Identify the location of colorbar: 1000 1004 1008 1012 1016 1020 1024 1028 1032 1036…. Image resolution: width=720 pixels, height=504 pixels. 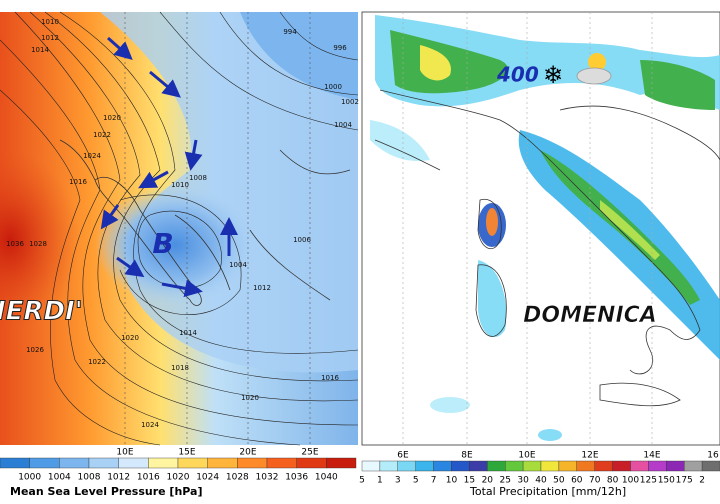
(178, 470).